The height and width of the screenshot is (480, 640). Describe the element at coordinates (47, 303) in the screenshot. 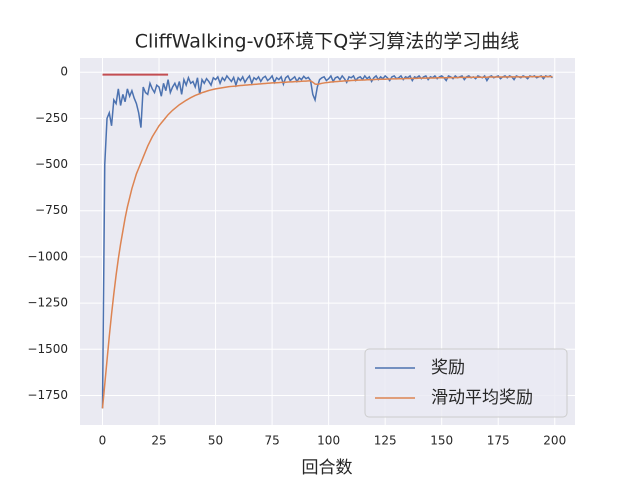

I see `y-tick-label: −1250` at that location.